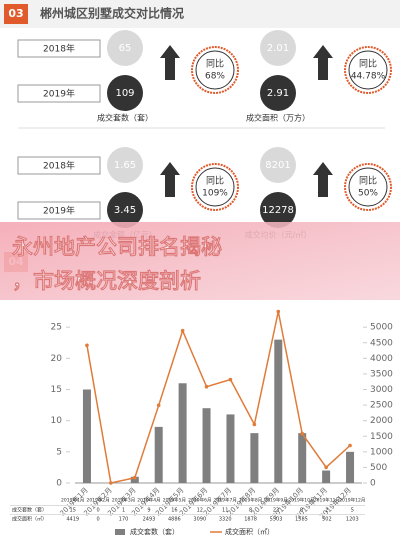 The width and height of the screenshot is (400, 543). Describe the element at coordinates (250, 511) in the screenshot. I see `table-cell: 8` at that location.